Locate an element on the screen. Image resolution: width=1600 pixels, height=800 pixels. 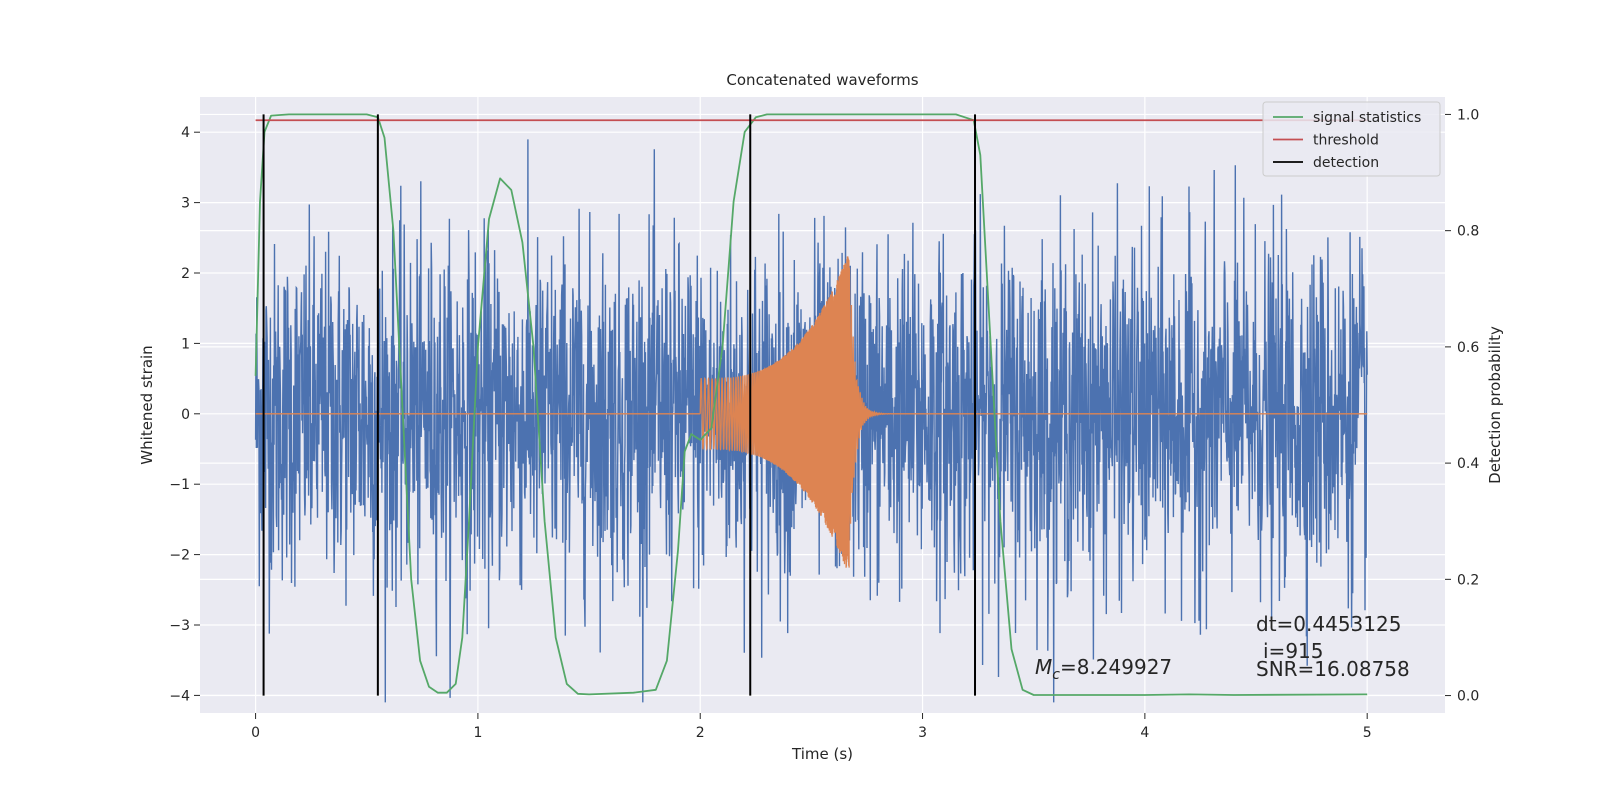
y-tick-label-2: −2 is located at coordinates (179, 556).